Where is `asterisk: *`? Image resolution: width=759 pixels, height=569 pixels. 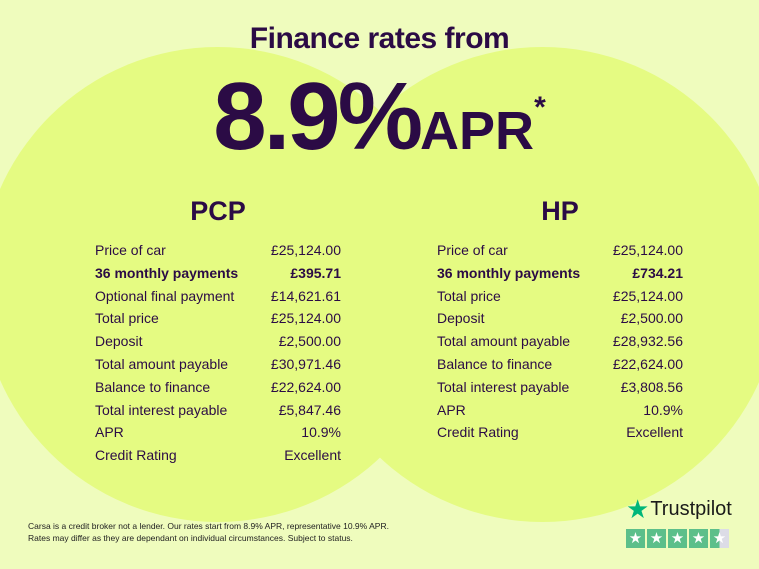 asterisk: * is located at coordinates (540, 107).